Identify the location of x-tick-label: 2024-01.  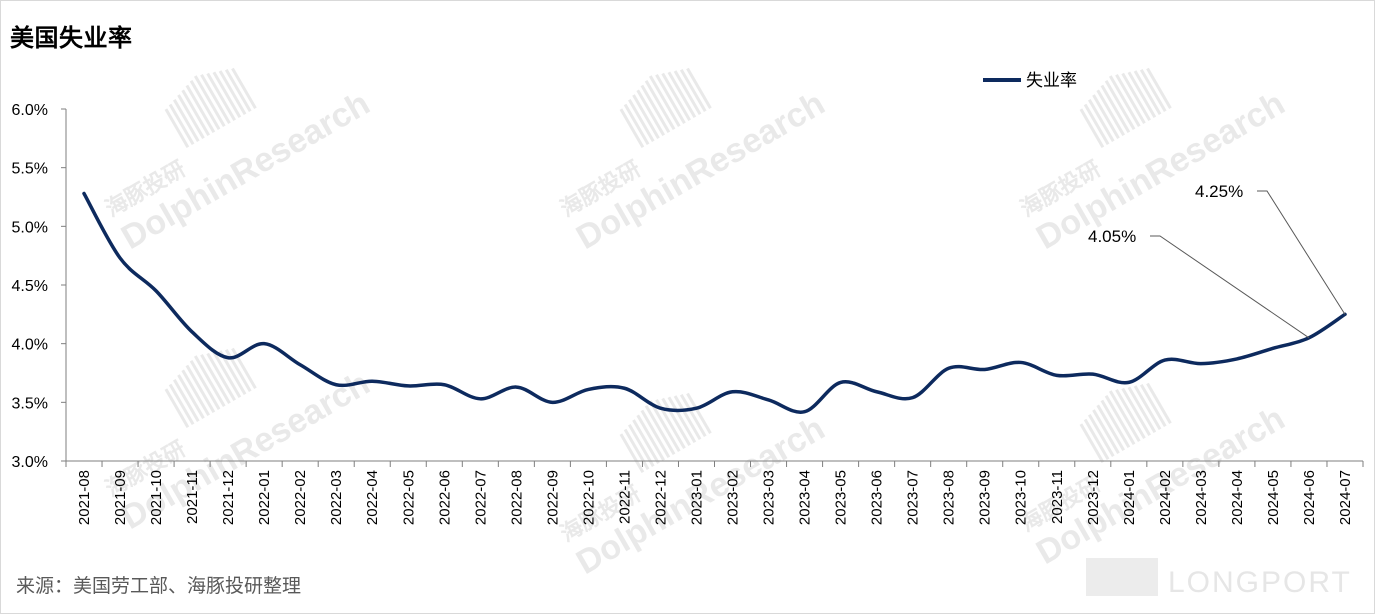
(1129, 497).